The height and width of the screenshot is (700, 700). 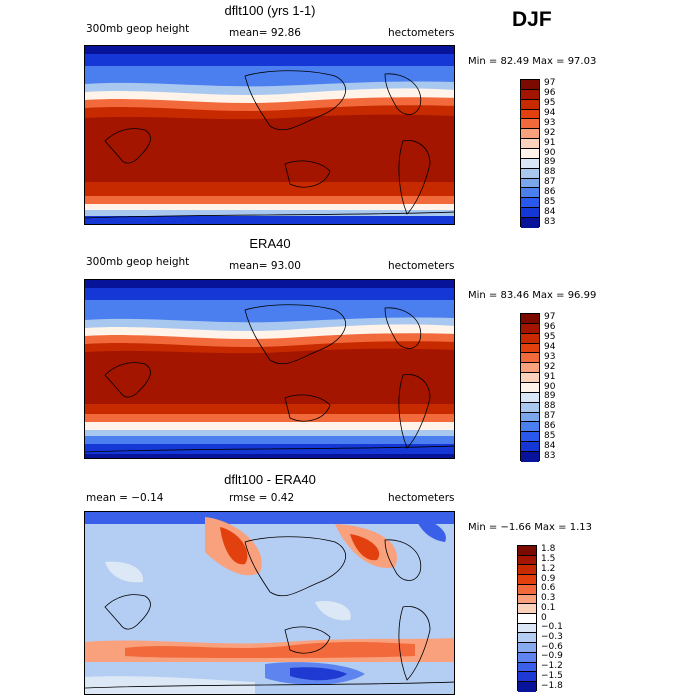 What do you see at coordinates (125, 498) in the screenshot?
I see `panel-diff-mean-label: mean = −0.14` at bounding box center [125, 498].